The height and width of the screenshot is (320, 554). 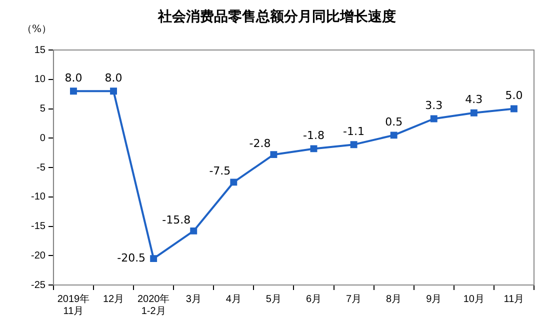 What do you see at coordinates (314, 299) in the screenshot?
I see `x-tick-label: 6月` at bounding box center [314, 299].